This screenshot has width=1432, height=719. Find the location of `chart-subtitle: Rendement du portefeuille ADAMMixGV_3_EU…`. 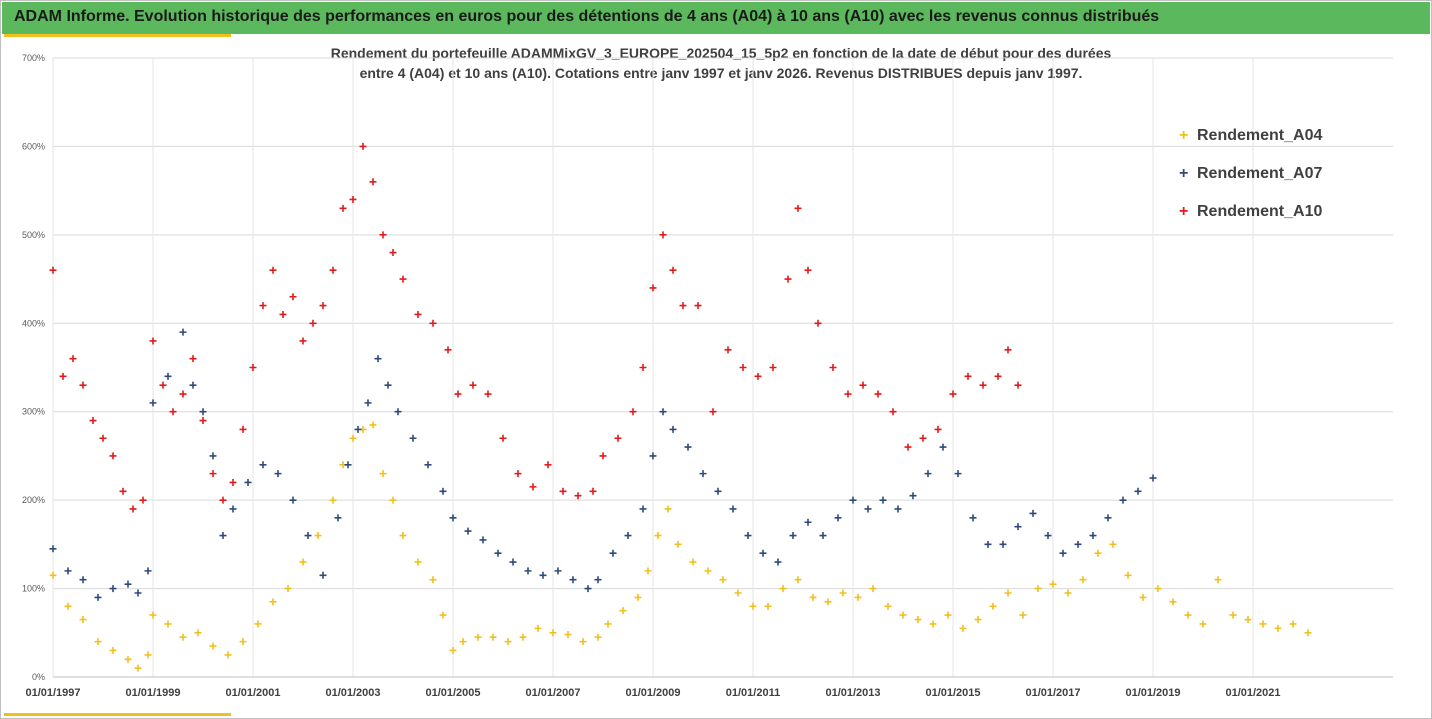

chart-subtitle: Rendement du portefeuille ADAMMixGV_3_EU… is located at coordinates (721, 63).